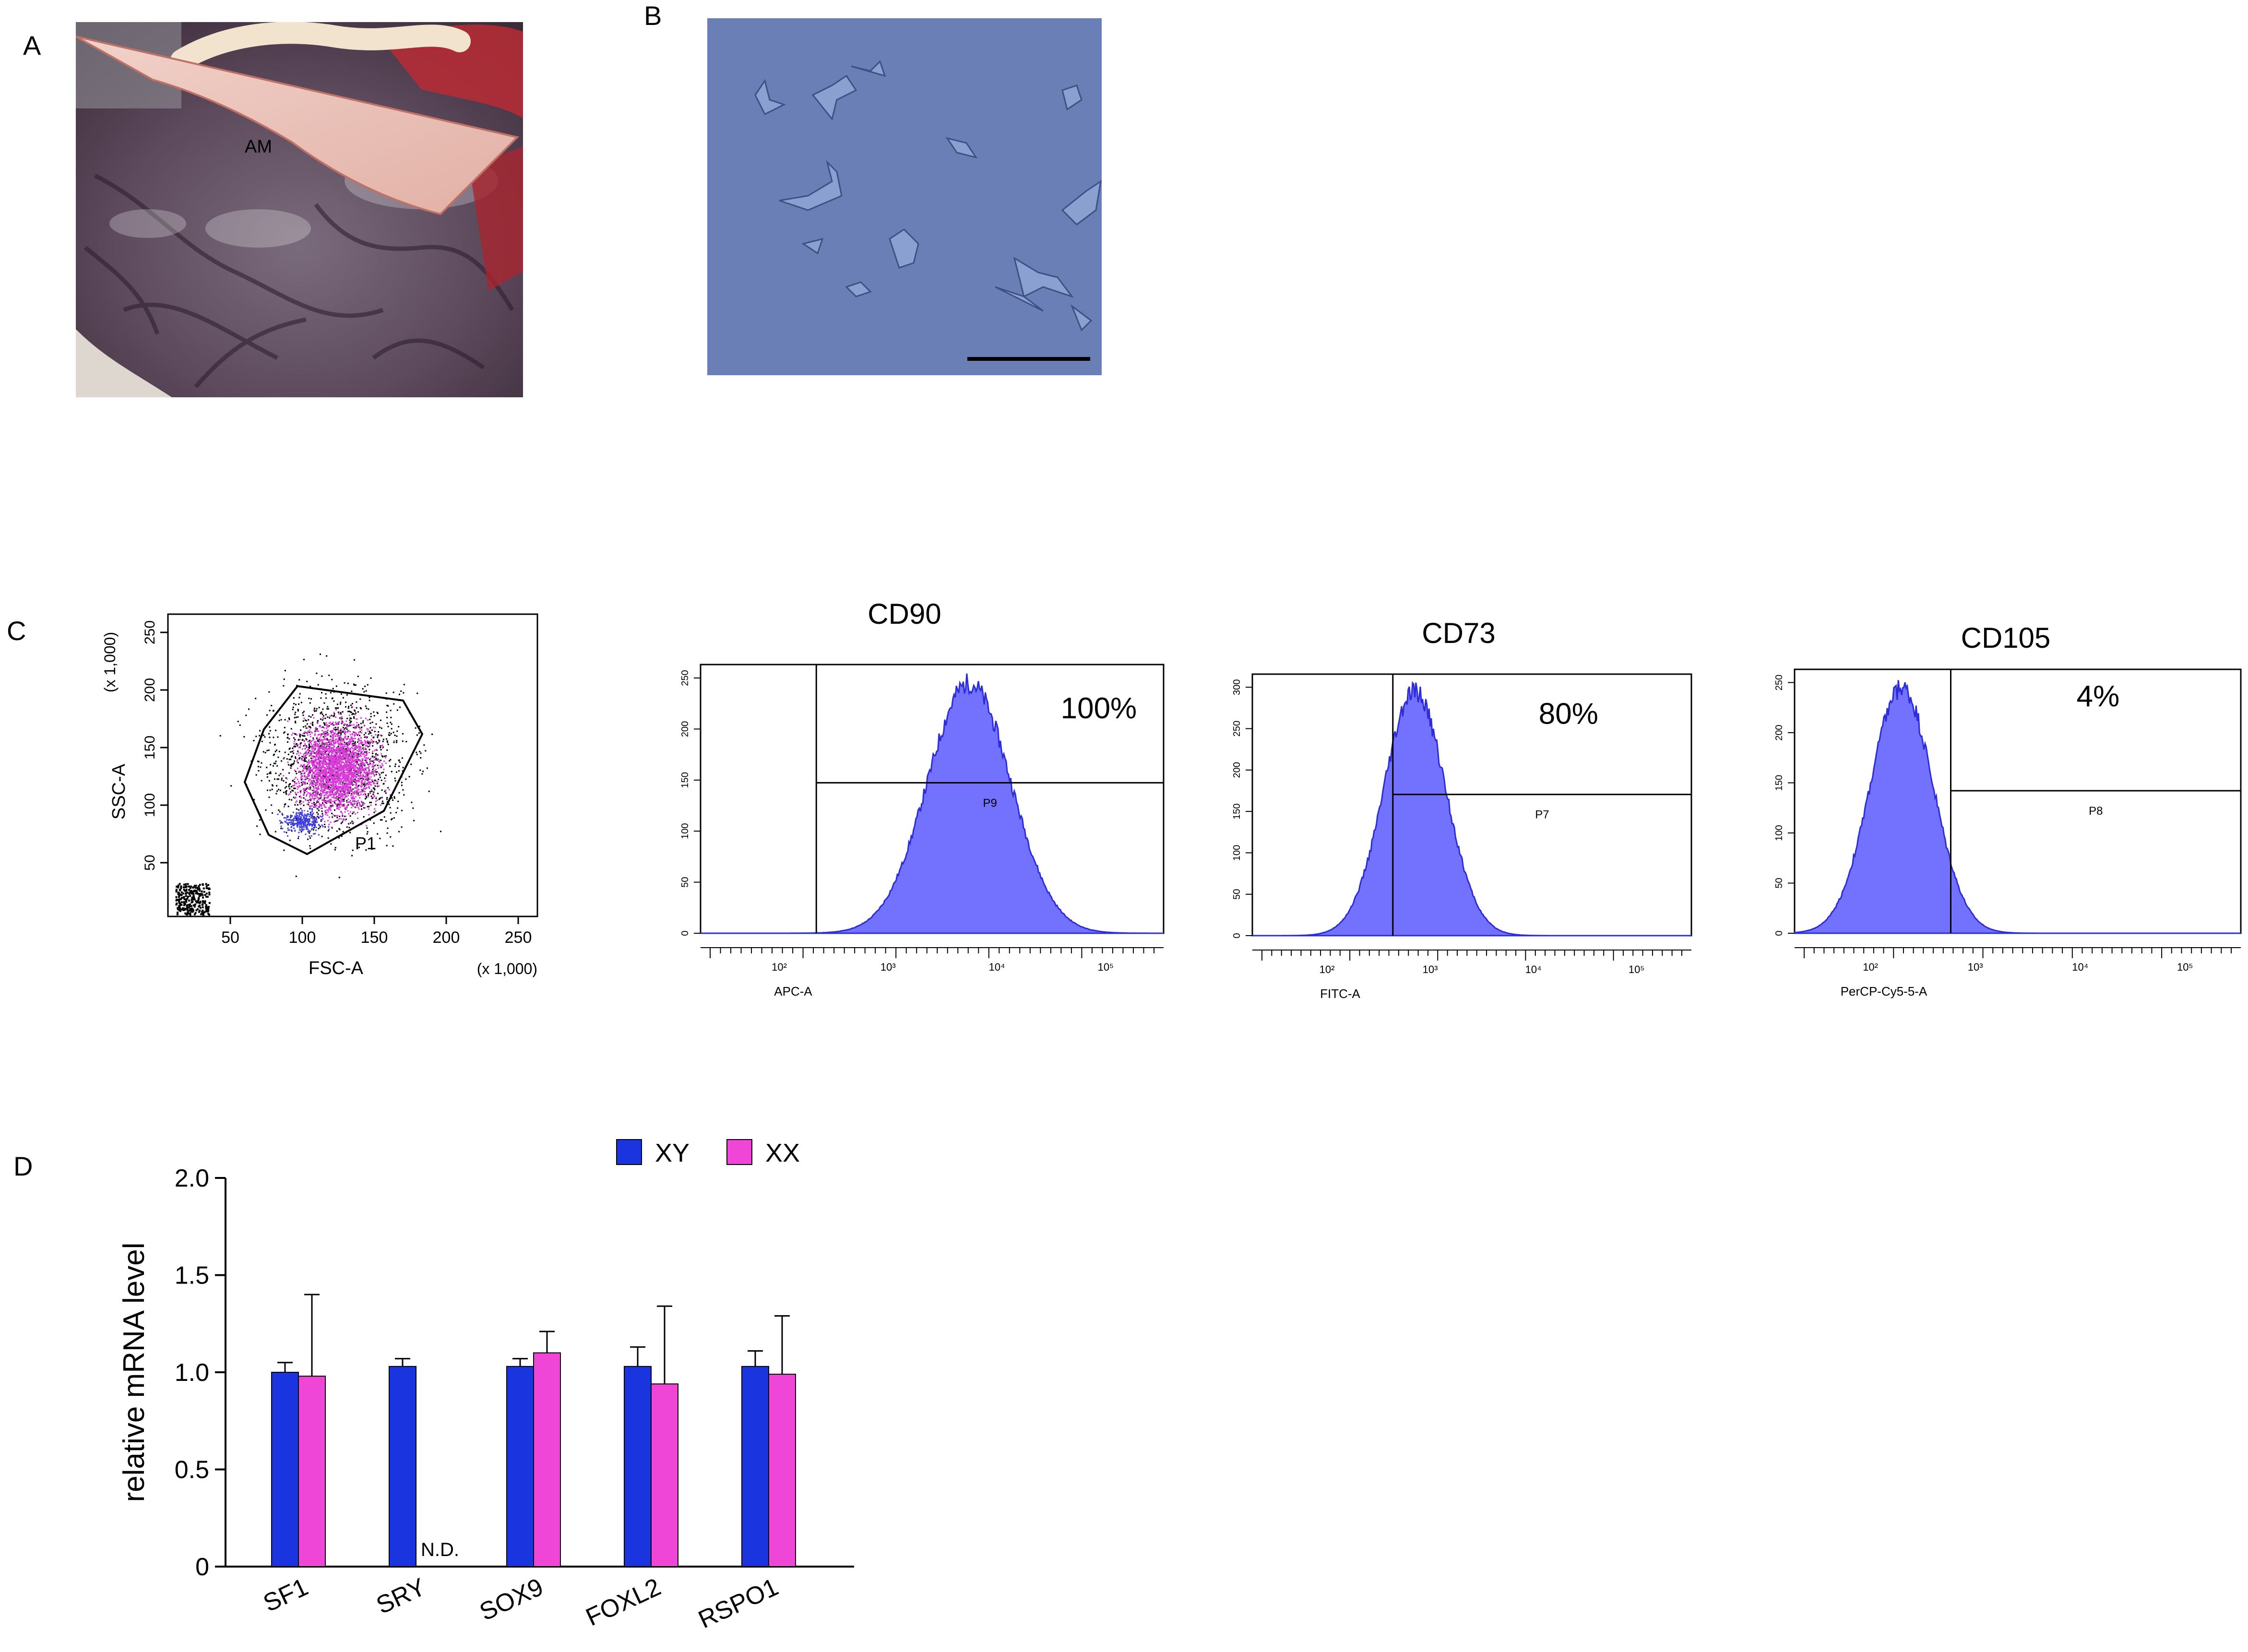  Describe the element at coordinates (507, 968) in the screenshot. I see `scatter-xscale: (x 1,000)` at that location.